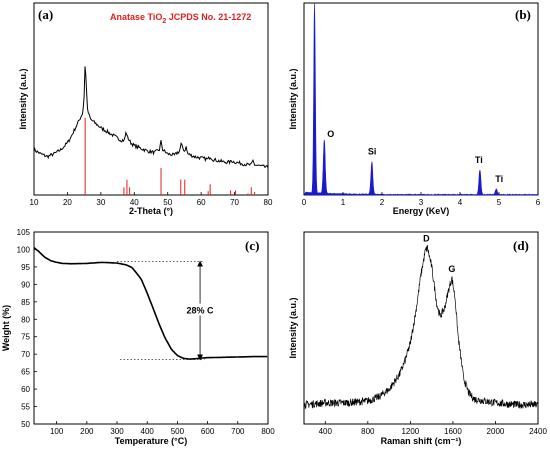 Image resolution: width=550 pixels, height=456 pixels. Describe the element at coordinates (201, 202) in the screenshot. I see `panel-a-xtick-label: 60` at that location.